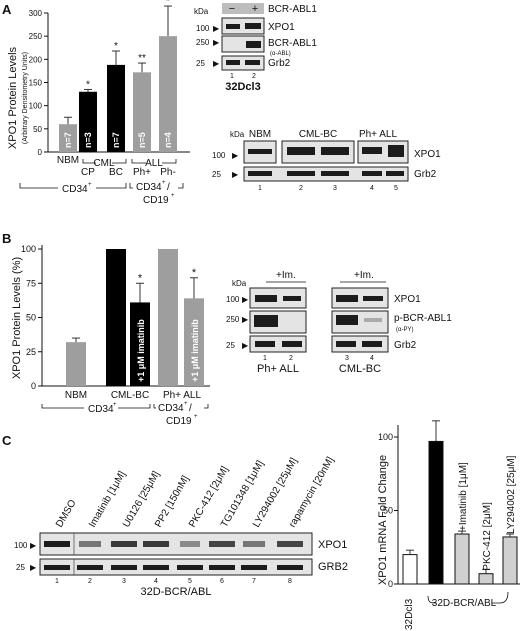  I want to click on blot-a-top-protein-grb2: Grb2, so click(279, 63).